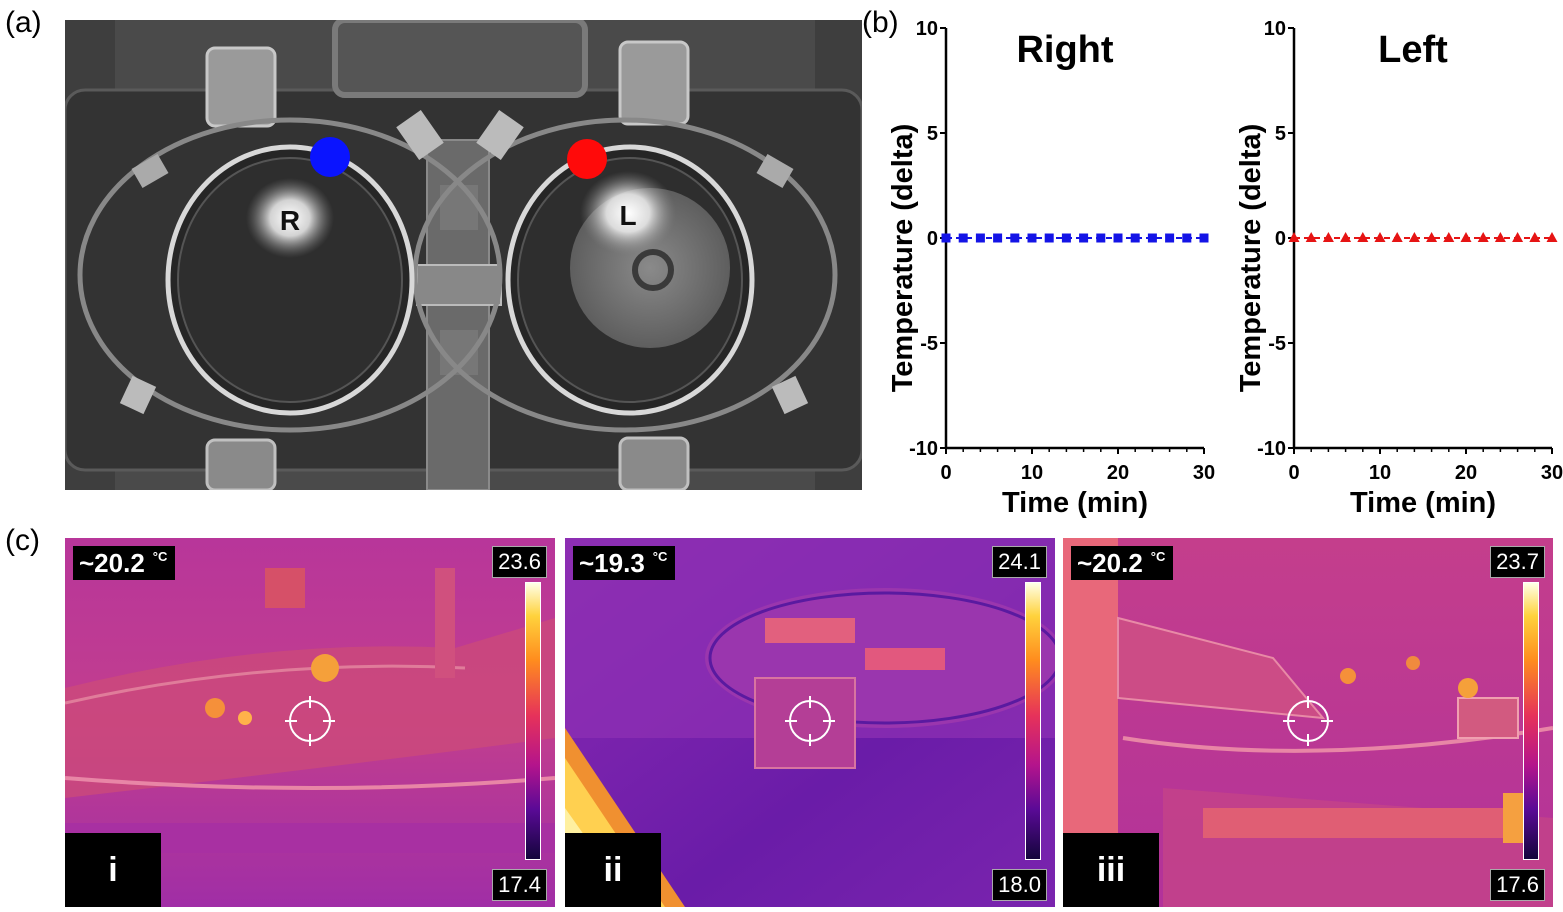  I want to click on image-tag-i: i, so click(113, 870).